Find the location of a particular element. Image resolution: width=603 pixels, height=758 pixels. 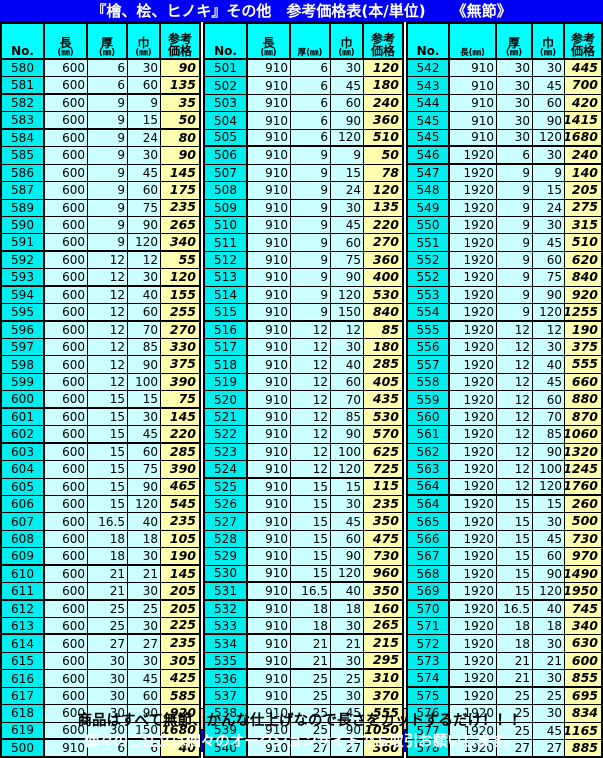

cell-no: 536 is located at coordinates (226, 678).